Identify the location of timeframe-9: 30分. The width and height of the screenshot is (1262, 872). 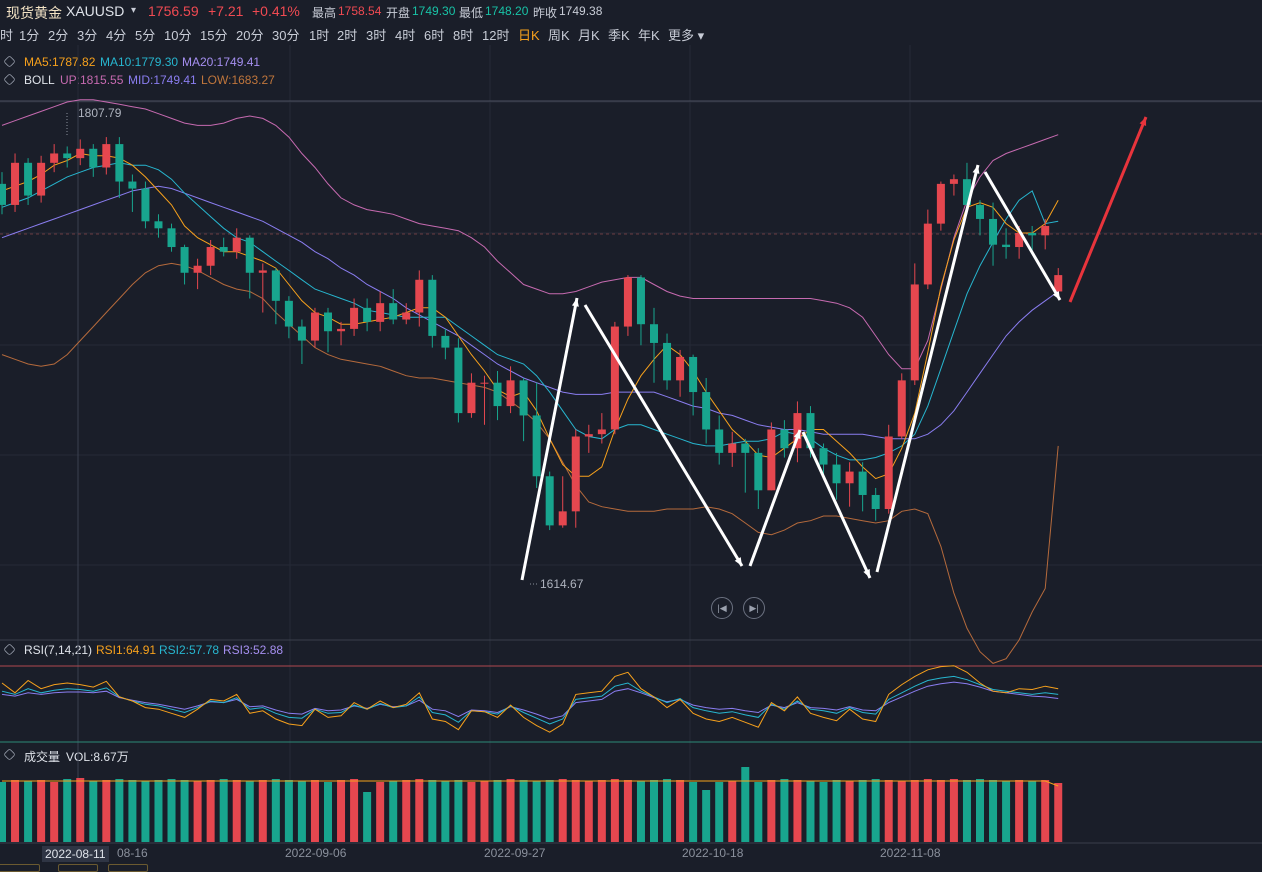
(286, 35).